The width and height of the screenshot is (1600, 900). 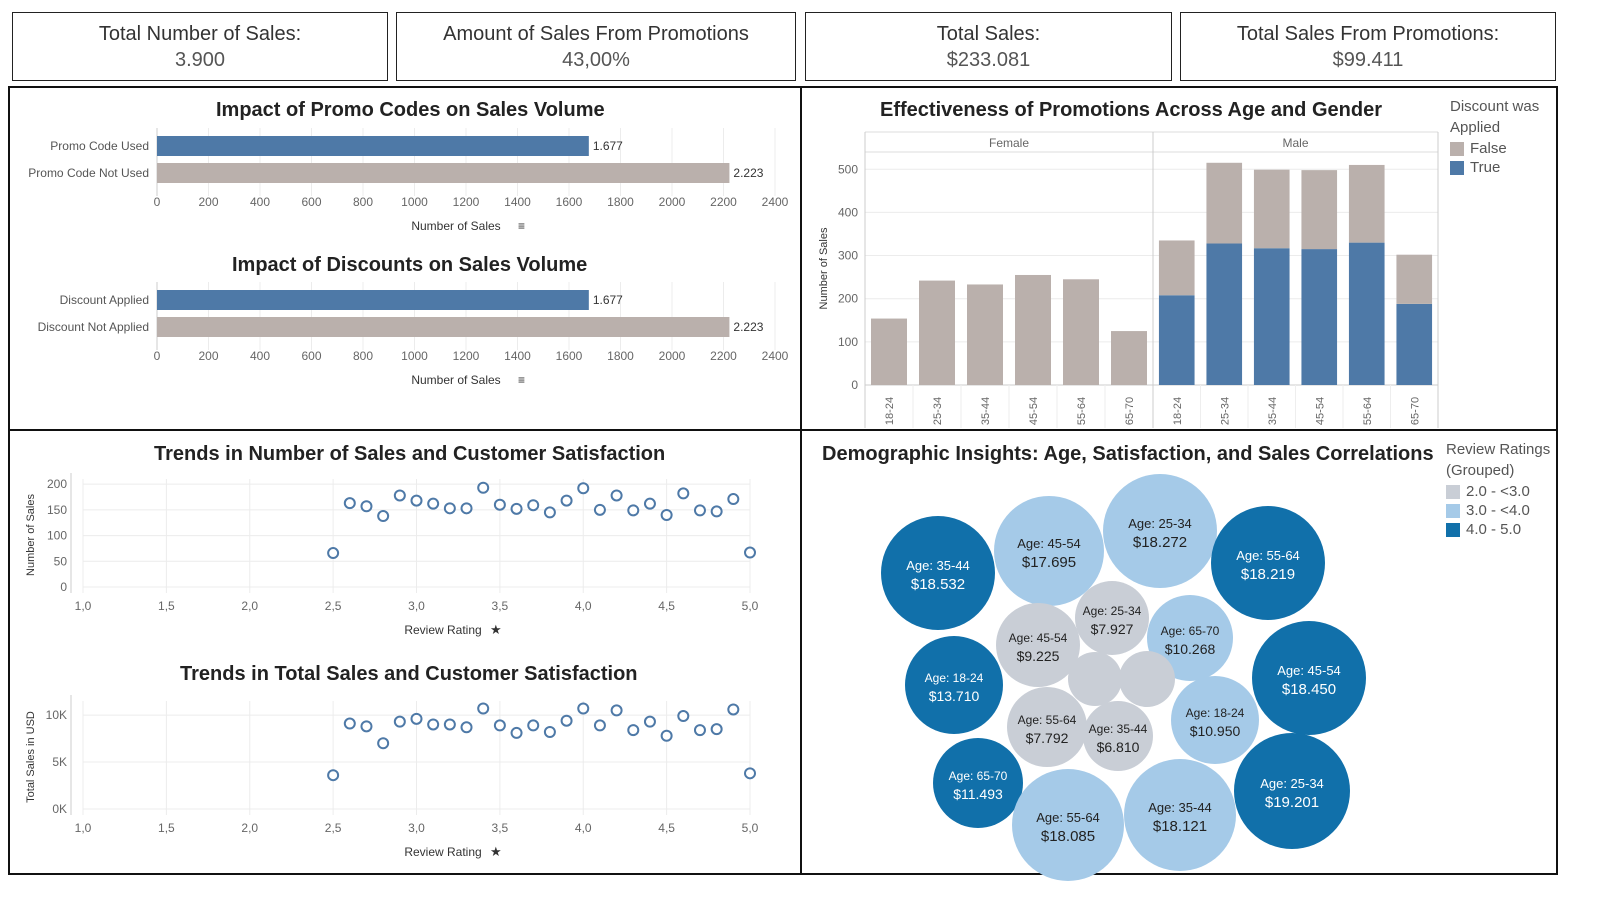 What do you see at coordinates (1319, 317) in the screenshot?
I see `bar-segment-true` at bounding box center [1319, 317].